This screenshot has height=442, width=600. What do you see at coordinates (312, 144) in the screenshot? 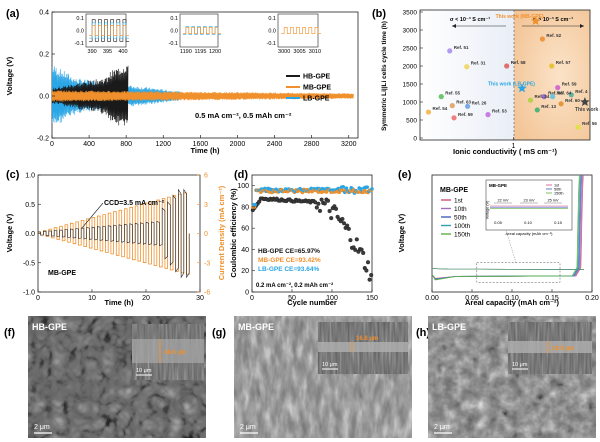
I see `x-tick-label-a: 2800` at bounding box center [312, 144].